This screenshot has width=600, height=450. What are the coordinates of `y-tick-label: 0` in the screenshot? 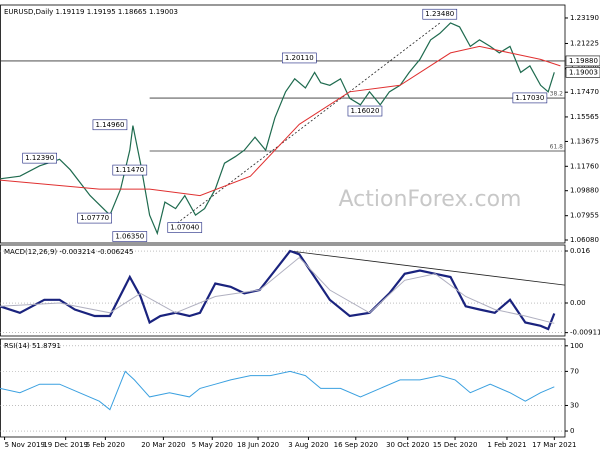 It's located at (572, 431).